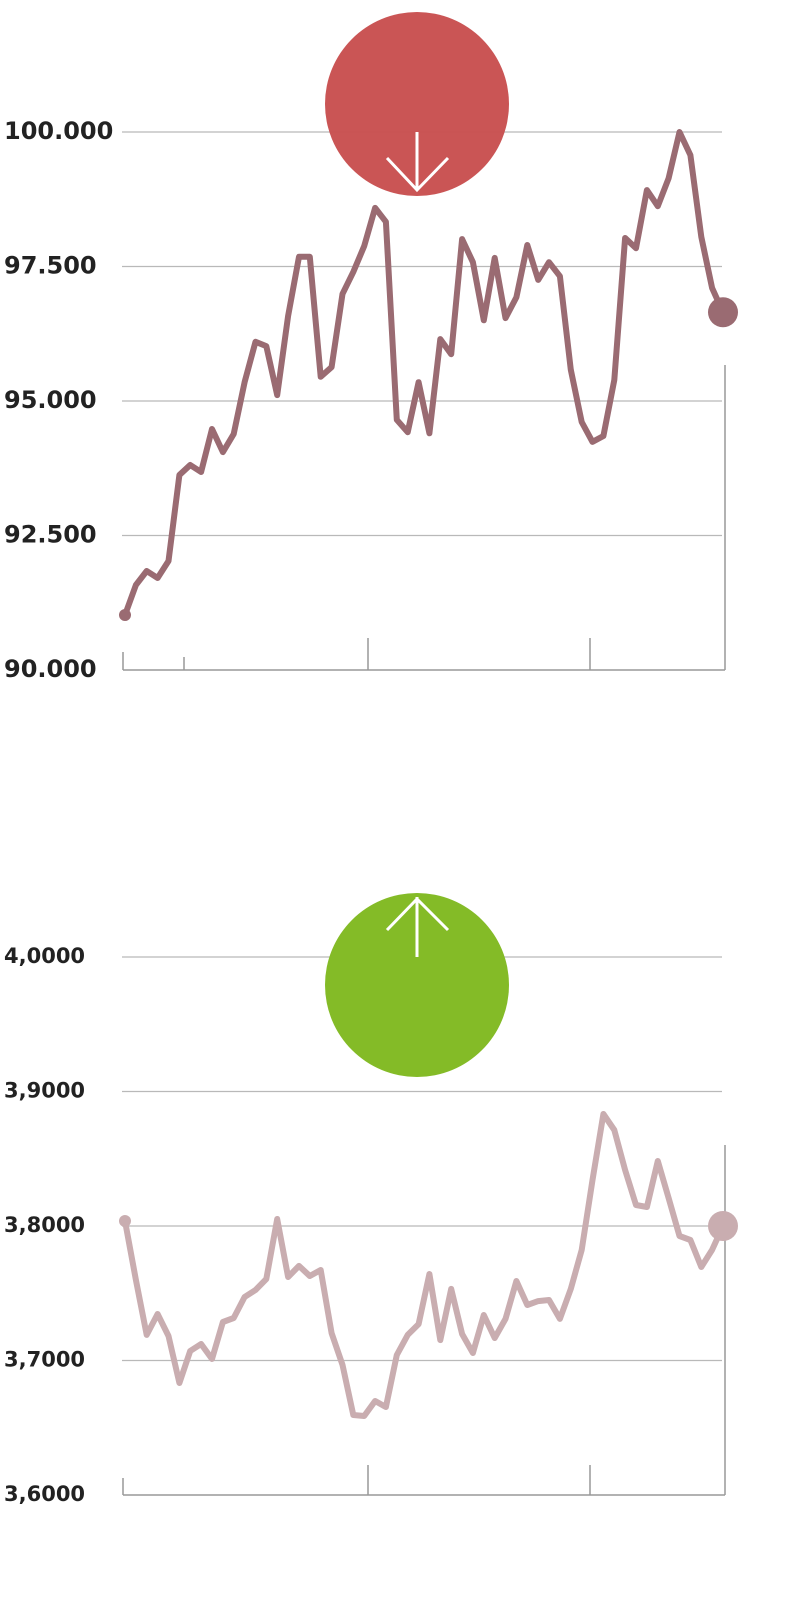 Image resolution: width=808 pixels, height=1610 pixels. What do you see at coordinates (50, 266) in the screenshot?
I see `y-tick-label: 97.500` at bounding box center [50, 266].